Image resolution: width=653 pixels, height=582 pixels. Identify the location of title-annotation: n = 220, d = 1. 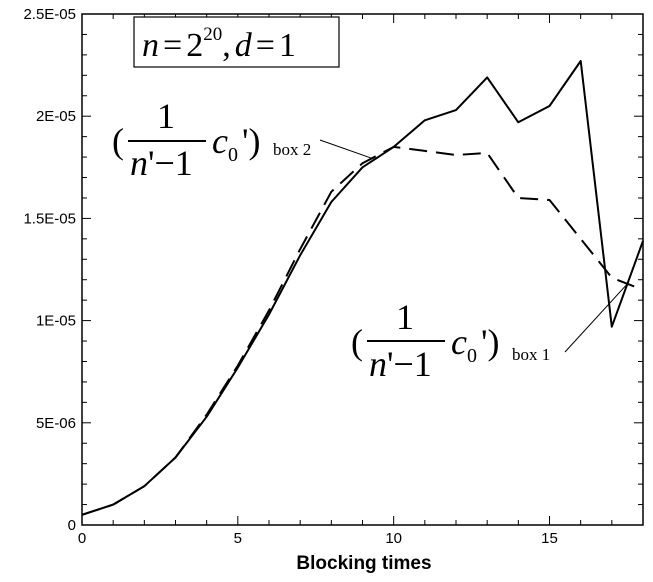
(236, 42).